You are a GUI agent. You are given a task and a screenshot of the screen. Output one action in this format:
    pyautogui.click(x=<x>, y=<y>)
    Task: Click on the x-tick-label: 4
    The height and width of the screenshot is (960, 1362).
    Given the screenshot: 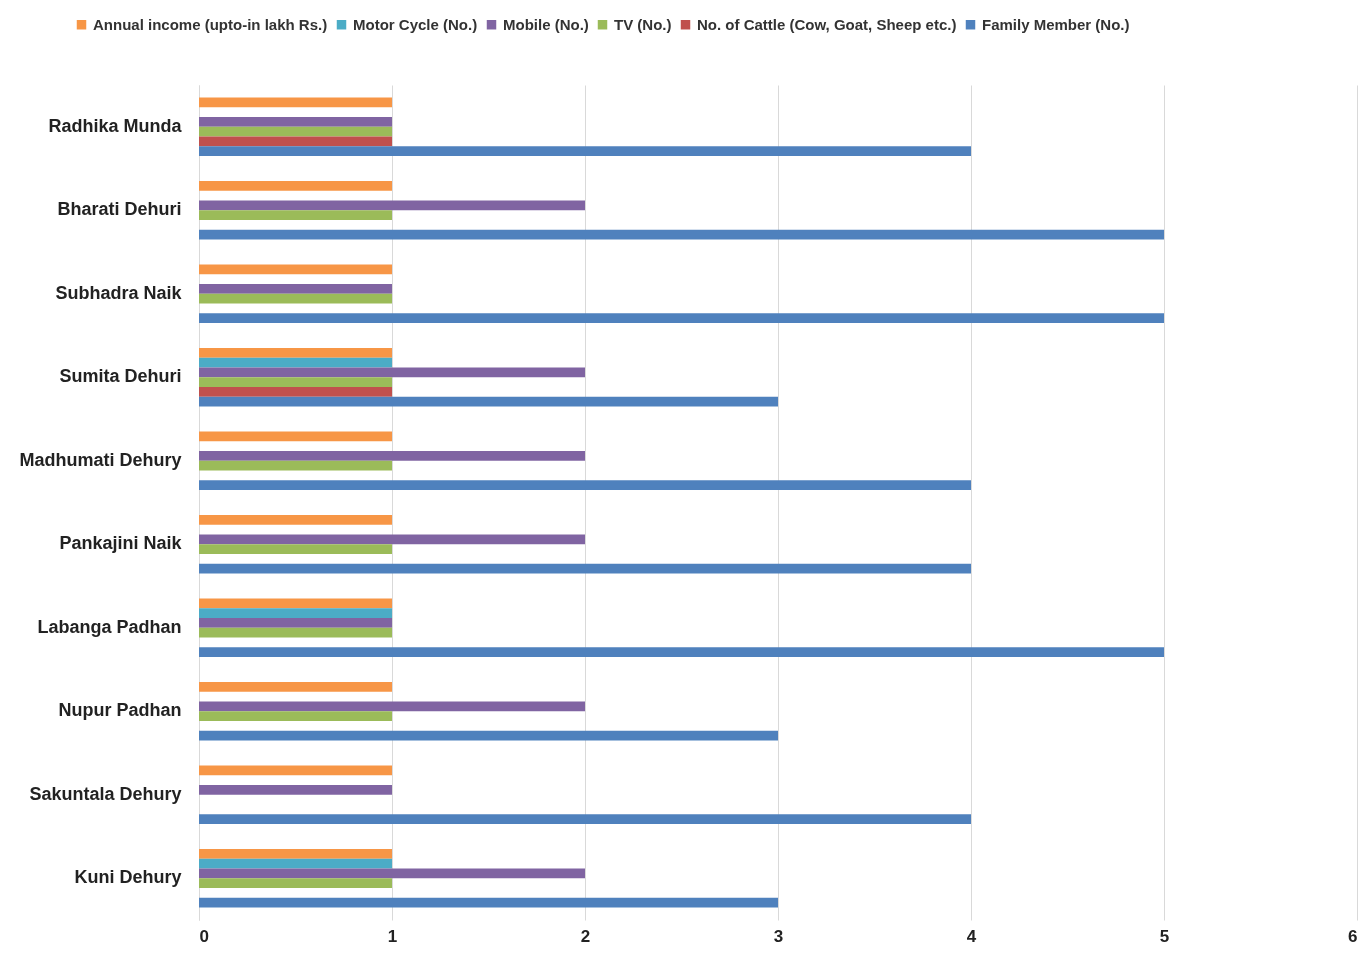 What is the action you would take?
    pyautogui.click(x=971, y=936)
    